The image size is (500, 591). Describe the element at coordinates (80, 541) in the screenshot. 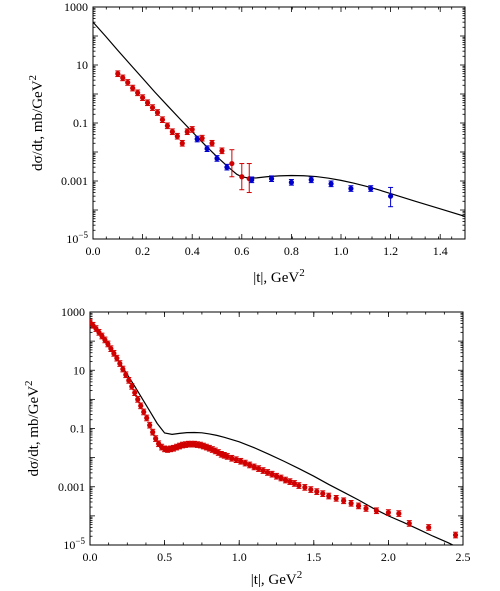

I see `y-tick-exponent: −5` at that location.